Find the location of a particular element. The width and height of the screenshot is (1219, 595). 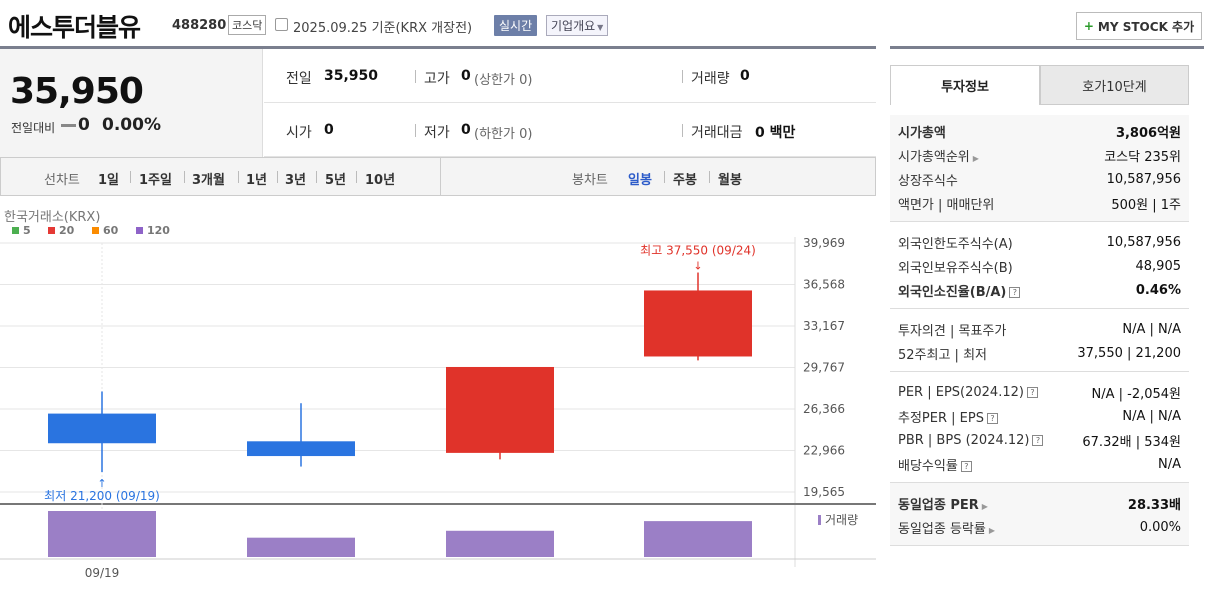

chart-source-label: 한국거래소(KRX) is located at coordinates (52, 217).